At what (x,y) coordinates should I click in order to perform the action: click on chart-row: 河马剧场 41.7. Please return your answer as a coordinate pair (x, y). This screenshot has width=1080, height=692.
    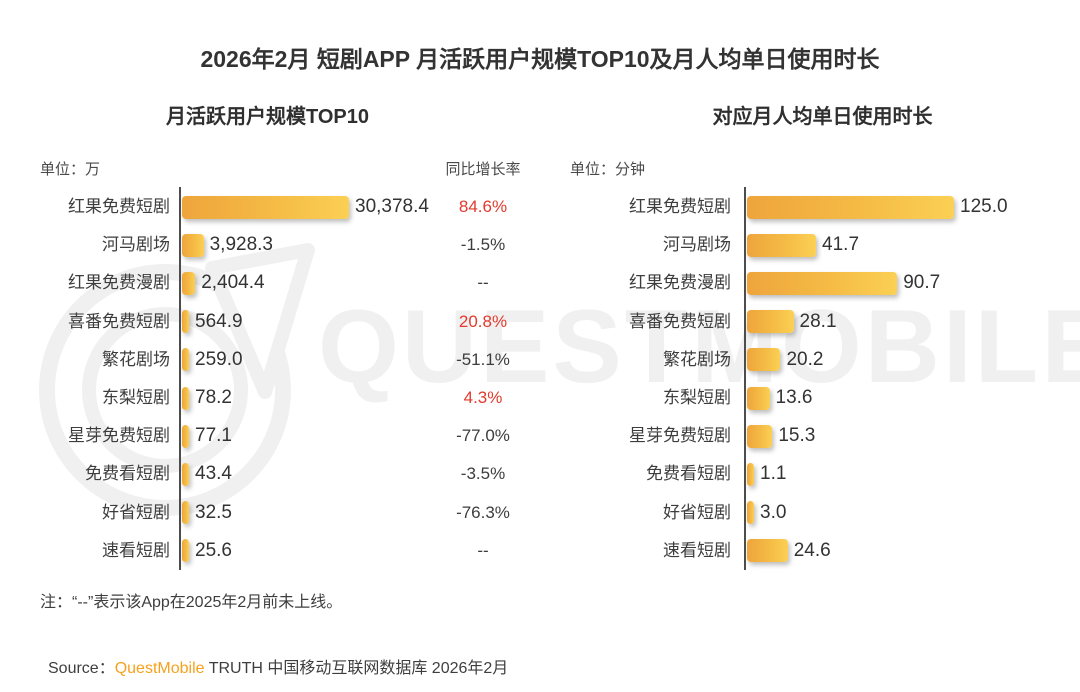
    Looking at the image, I should click on (815, 245).